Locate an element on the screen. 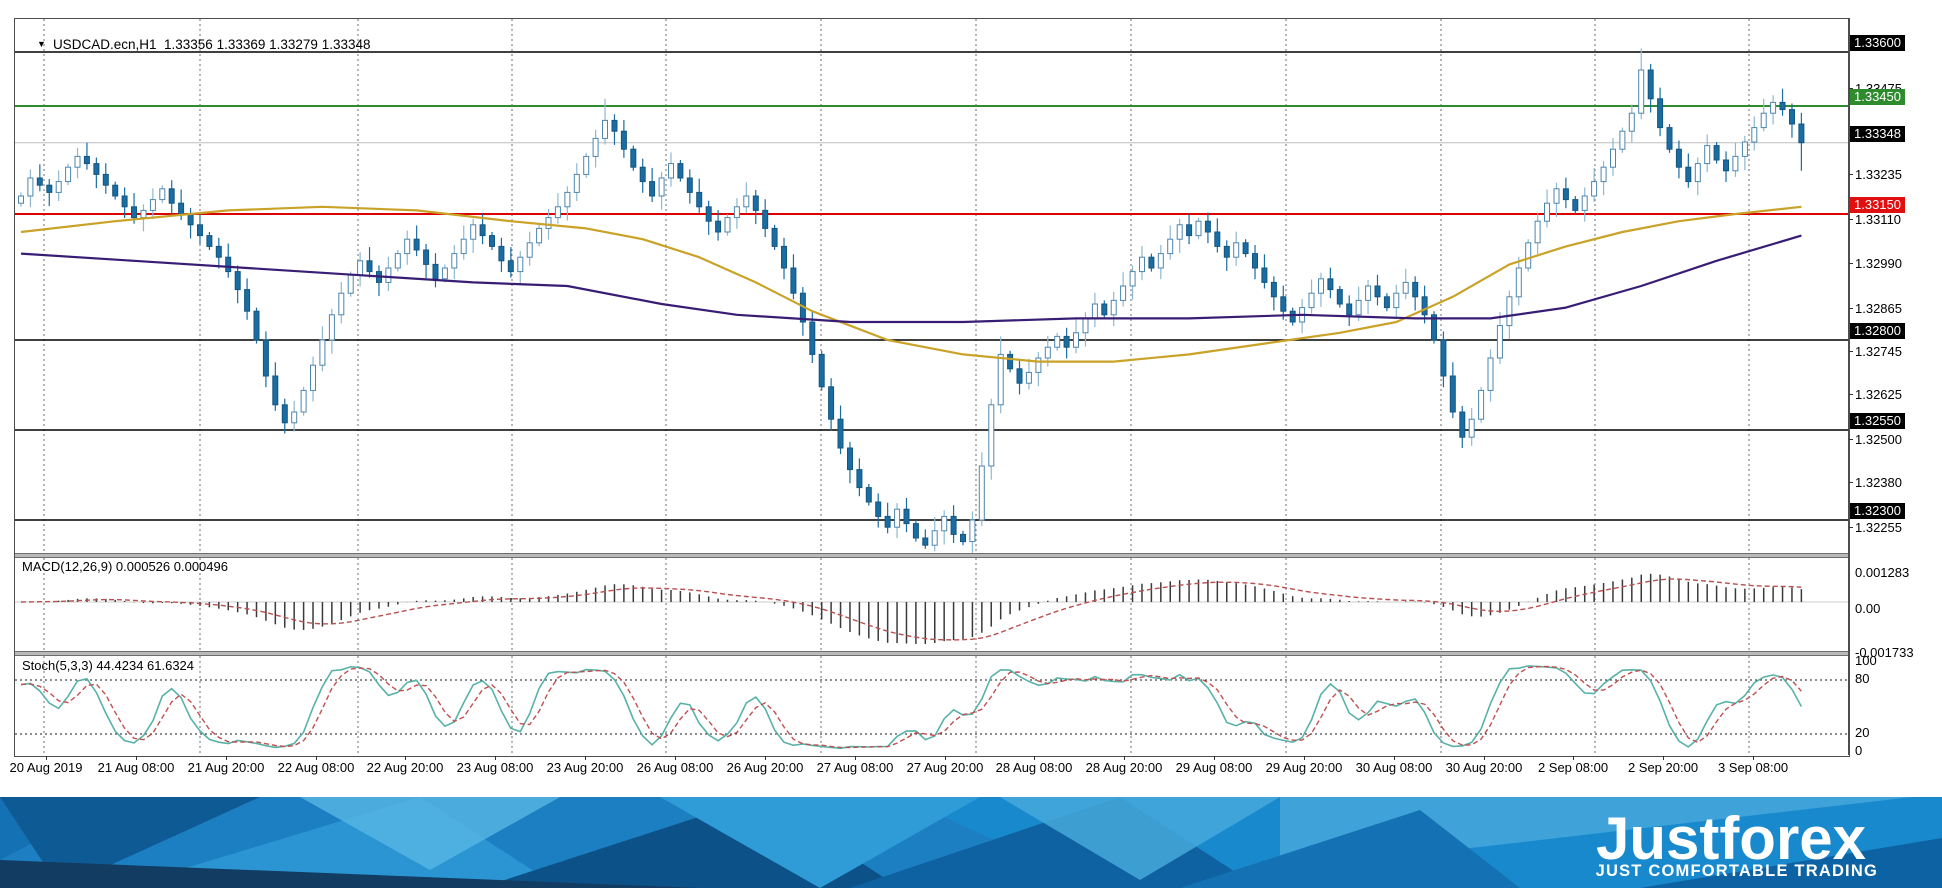 The image size is (1942, 888). stoch-axis-label: 80 is located at coordinates (1862, 678).